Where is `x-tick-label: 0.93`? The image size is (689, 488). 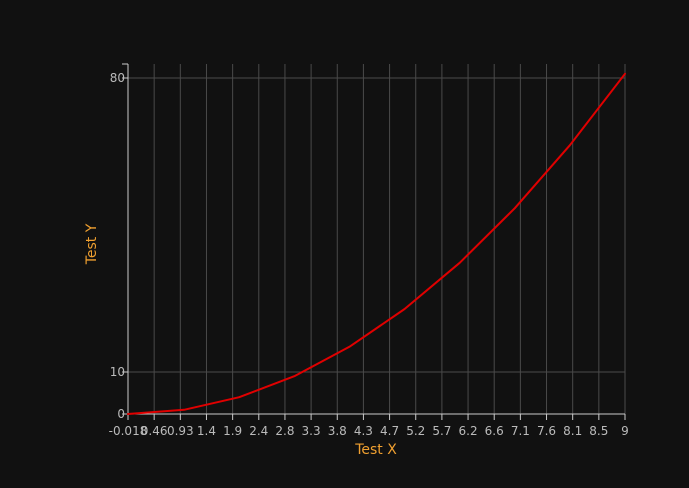
x-tick-label: 0.93 is located at coordinates (180, 431).